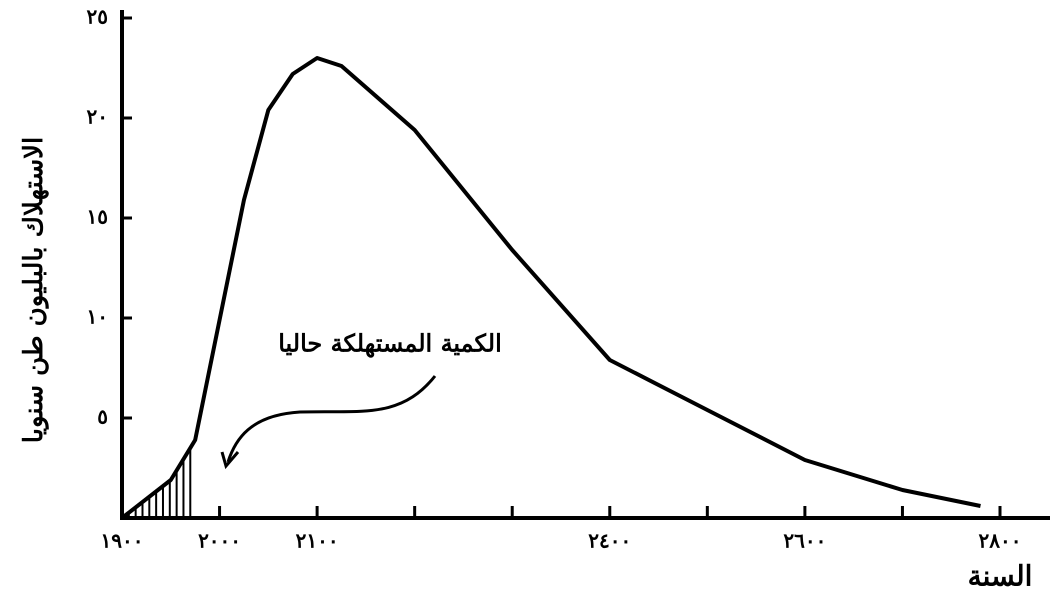  Describe the element at coordinates (1000, 541) in the screenshot. I see `x-tick-label: ٢٨٠٠` at that location.